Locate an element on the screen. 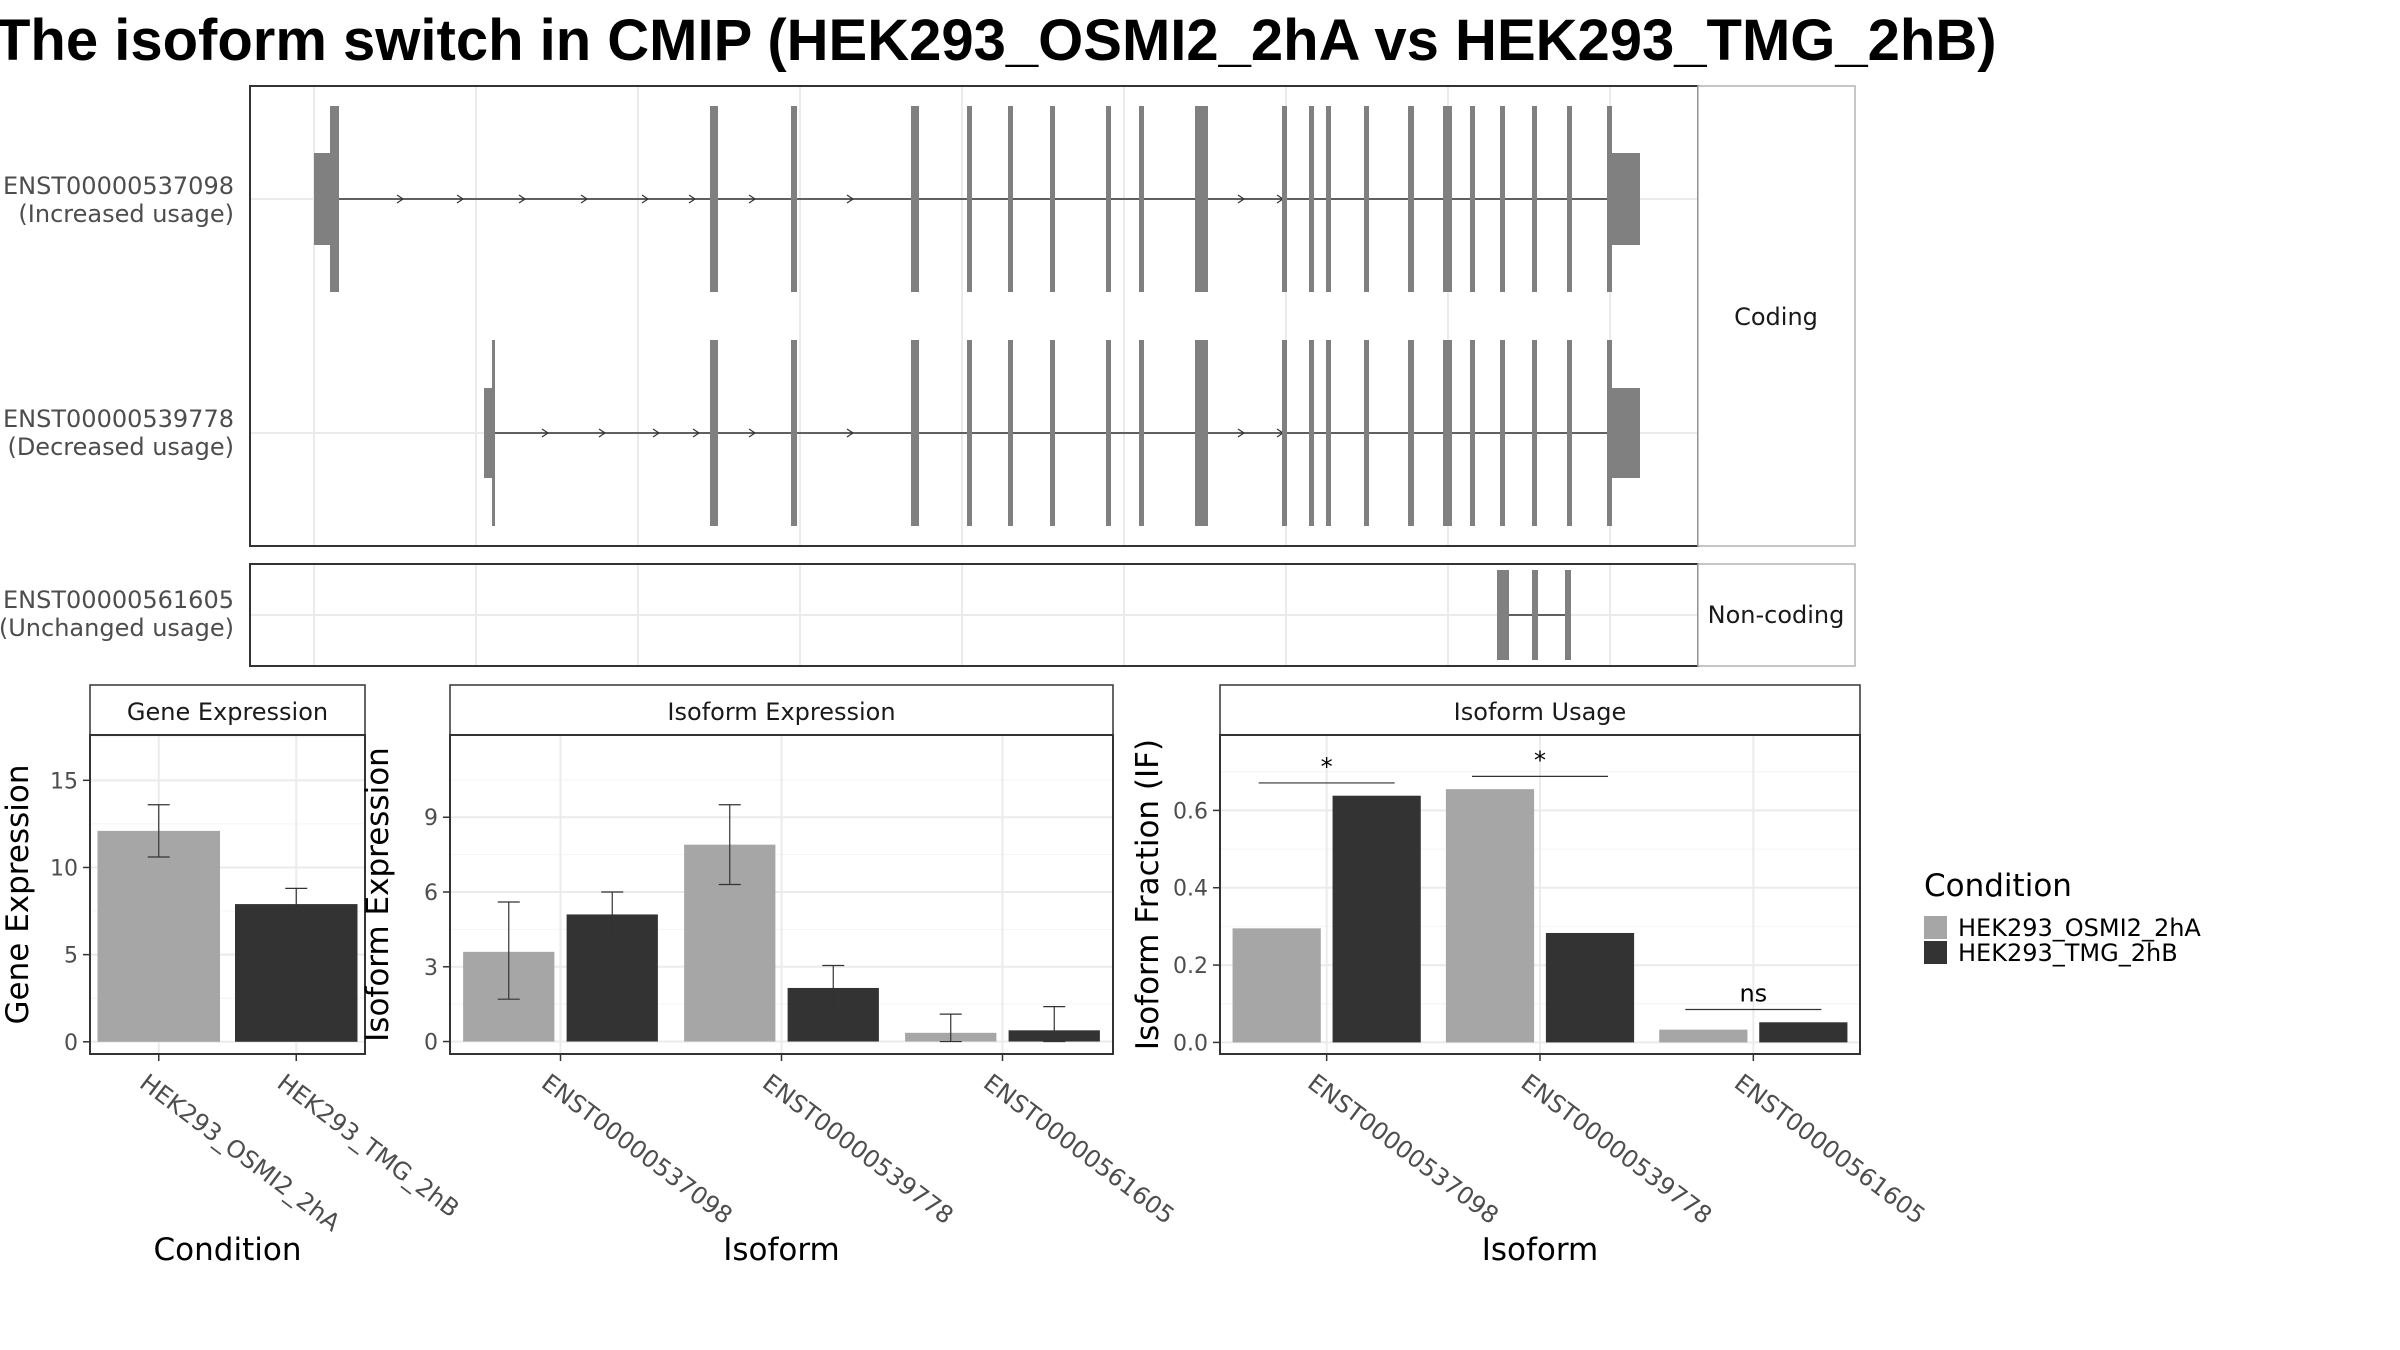  noncoding-strip-label: Non-coding is located at coordinates (1776, 615).